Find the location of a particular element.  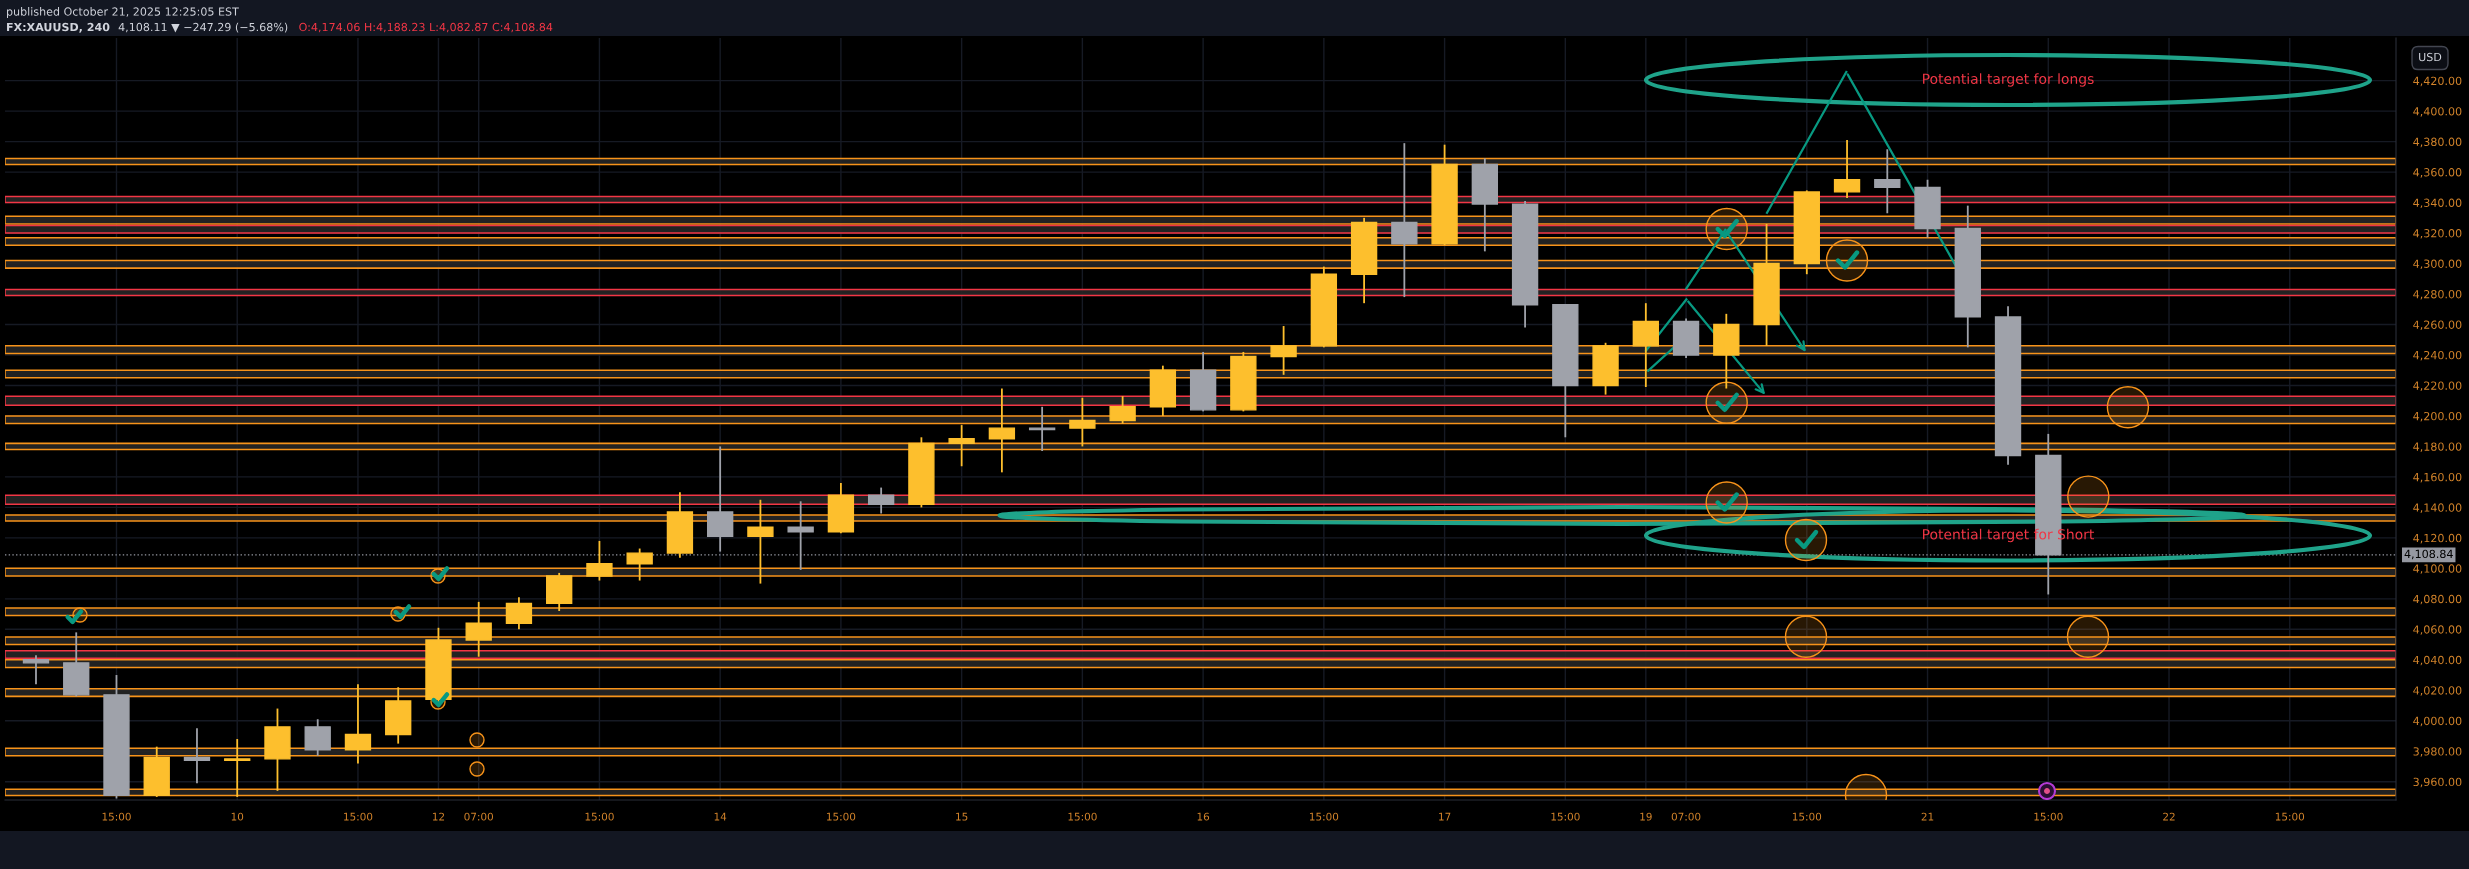

y-tick-label: 4,320.00 is located at coordinates (2437, 234).